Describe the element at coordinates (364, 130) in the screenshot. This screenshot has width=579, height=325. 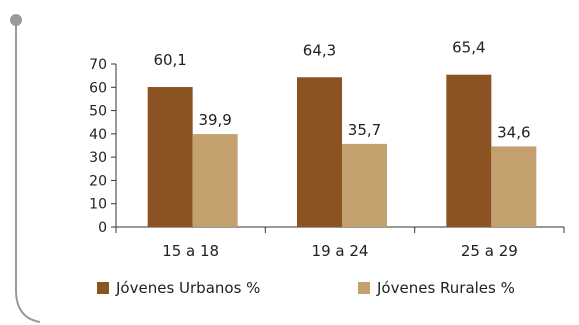
I see `data-label: 35,7` at that location.